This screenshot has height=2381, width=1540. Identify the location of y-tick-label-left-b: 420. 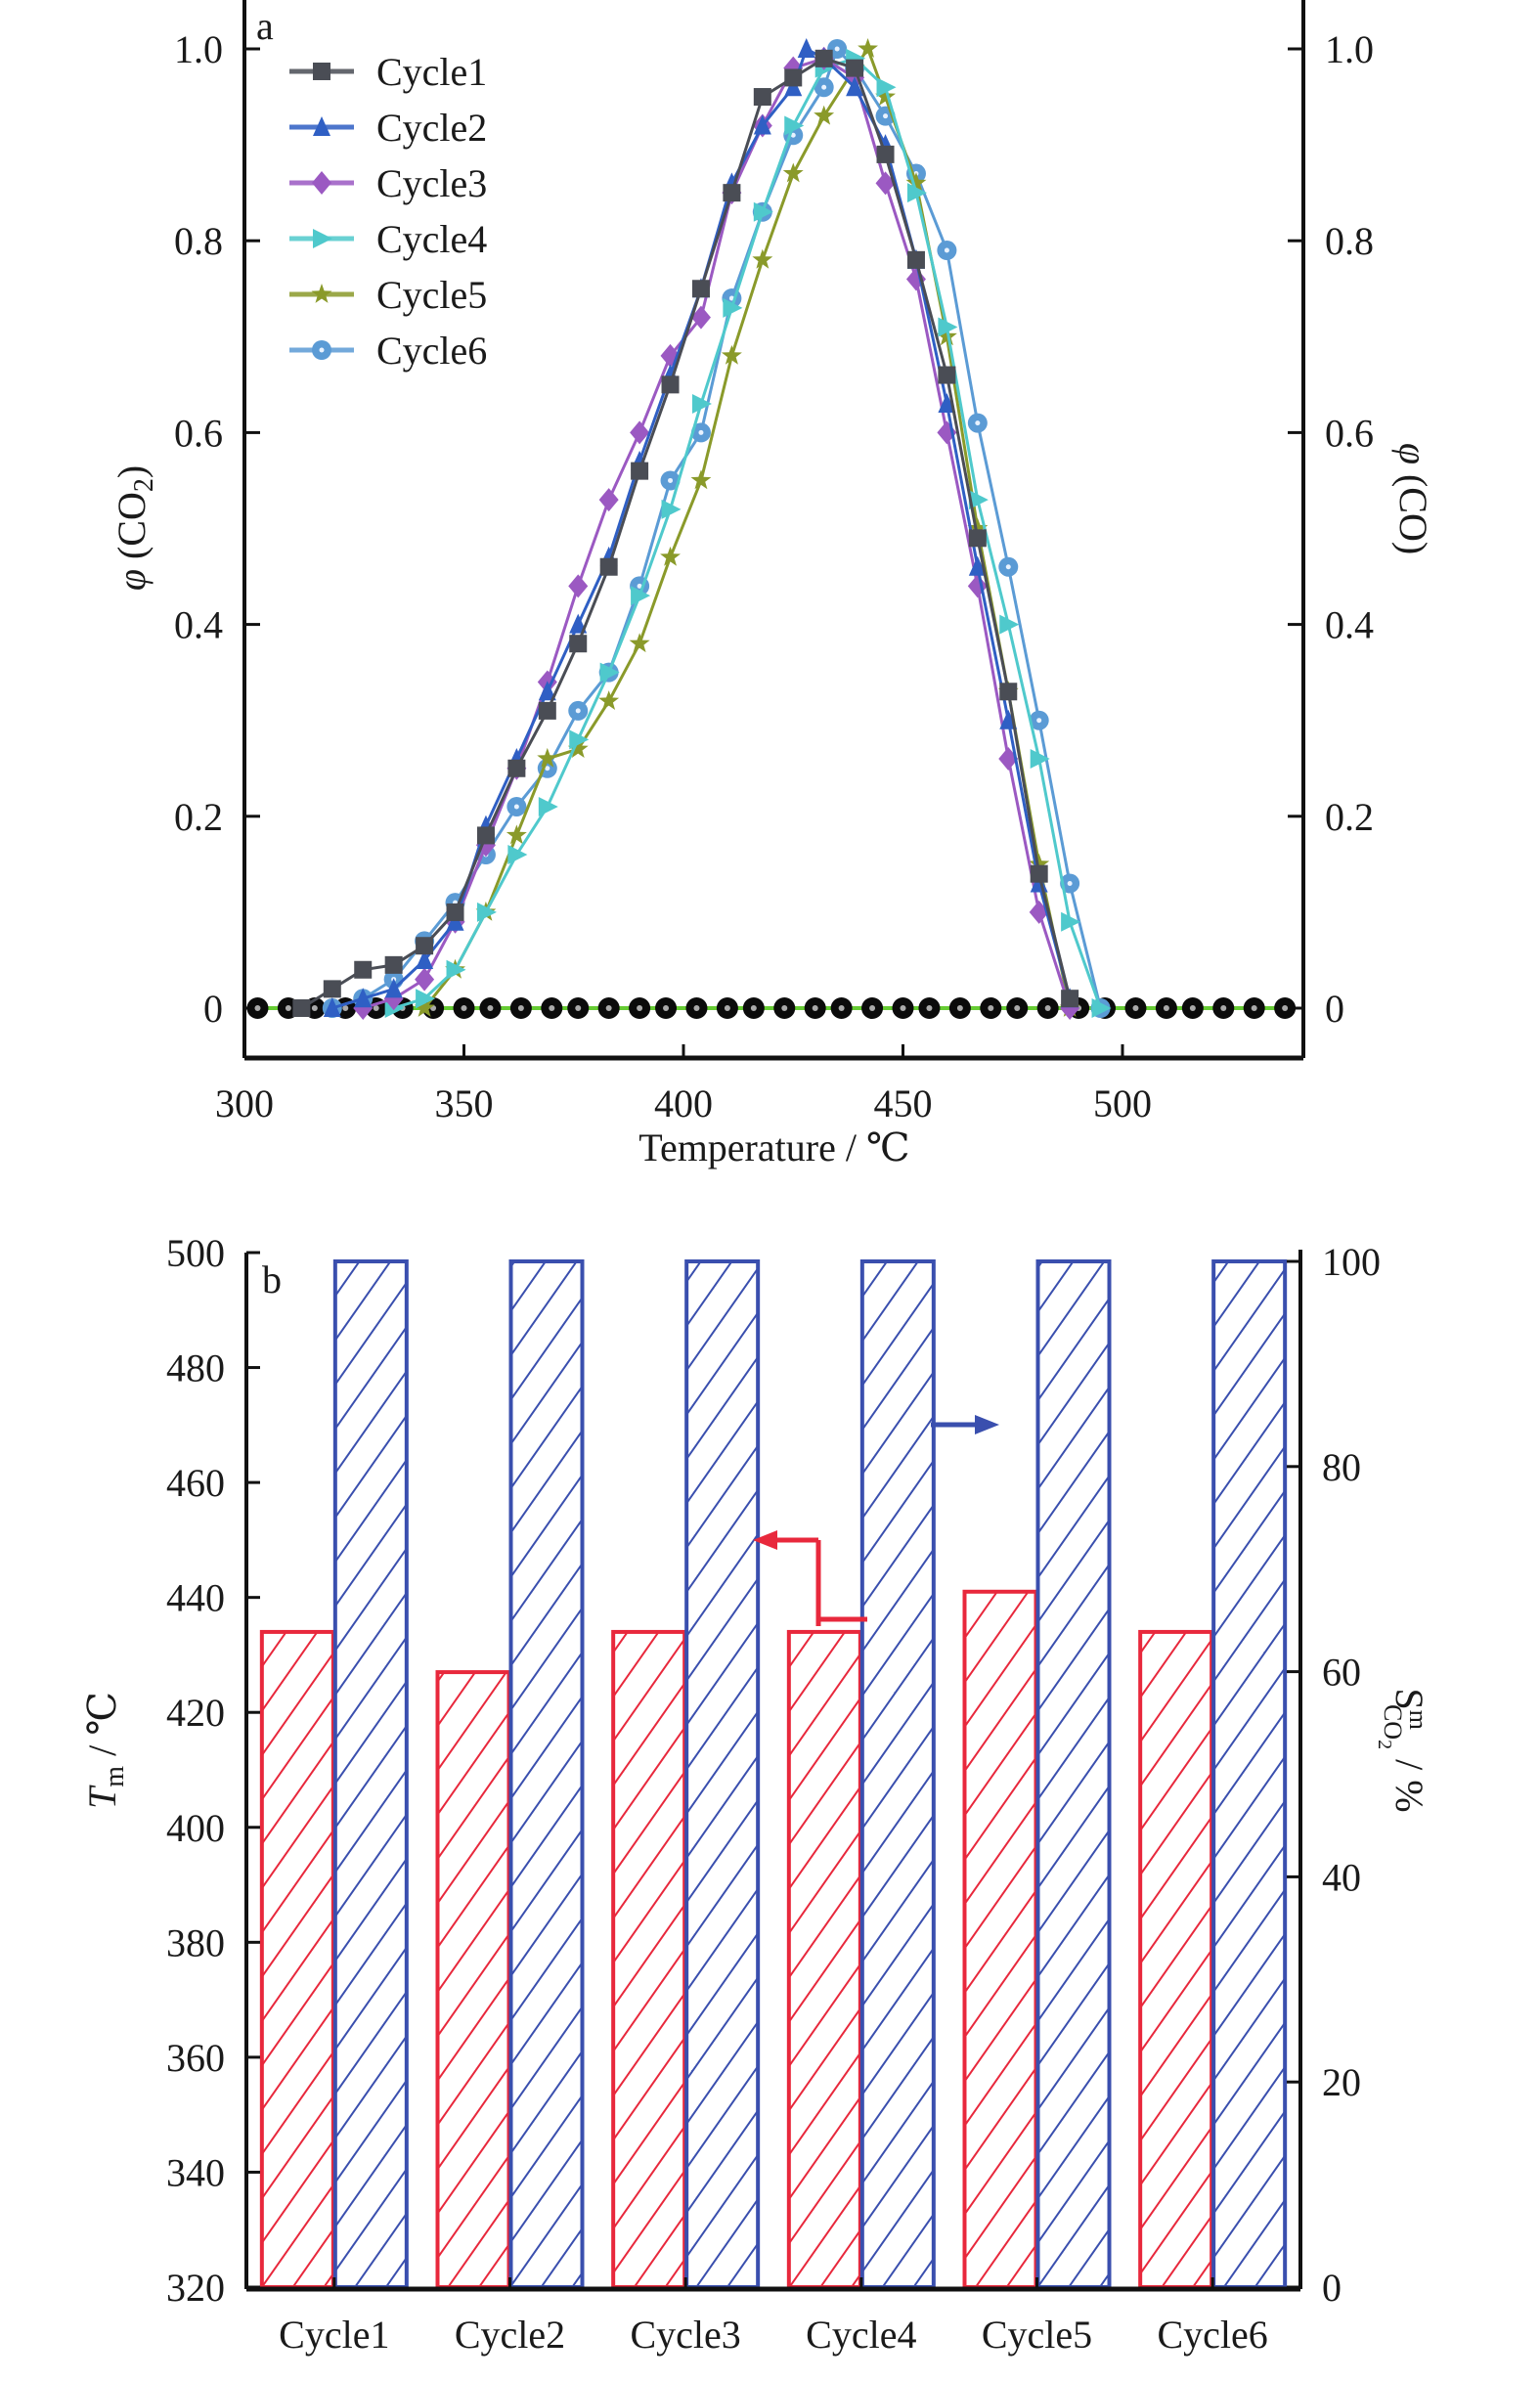
(195, 1713).